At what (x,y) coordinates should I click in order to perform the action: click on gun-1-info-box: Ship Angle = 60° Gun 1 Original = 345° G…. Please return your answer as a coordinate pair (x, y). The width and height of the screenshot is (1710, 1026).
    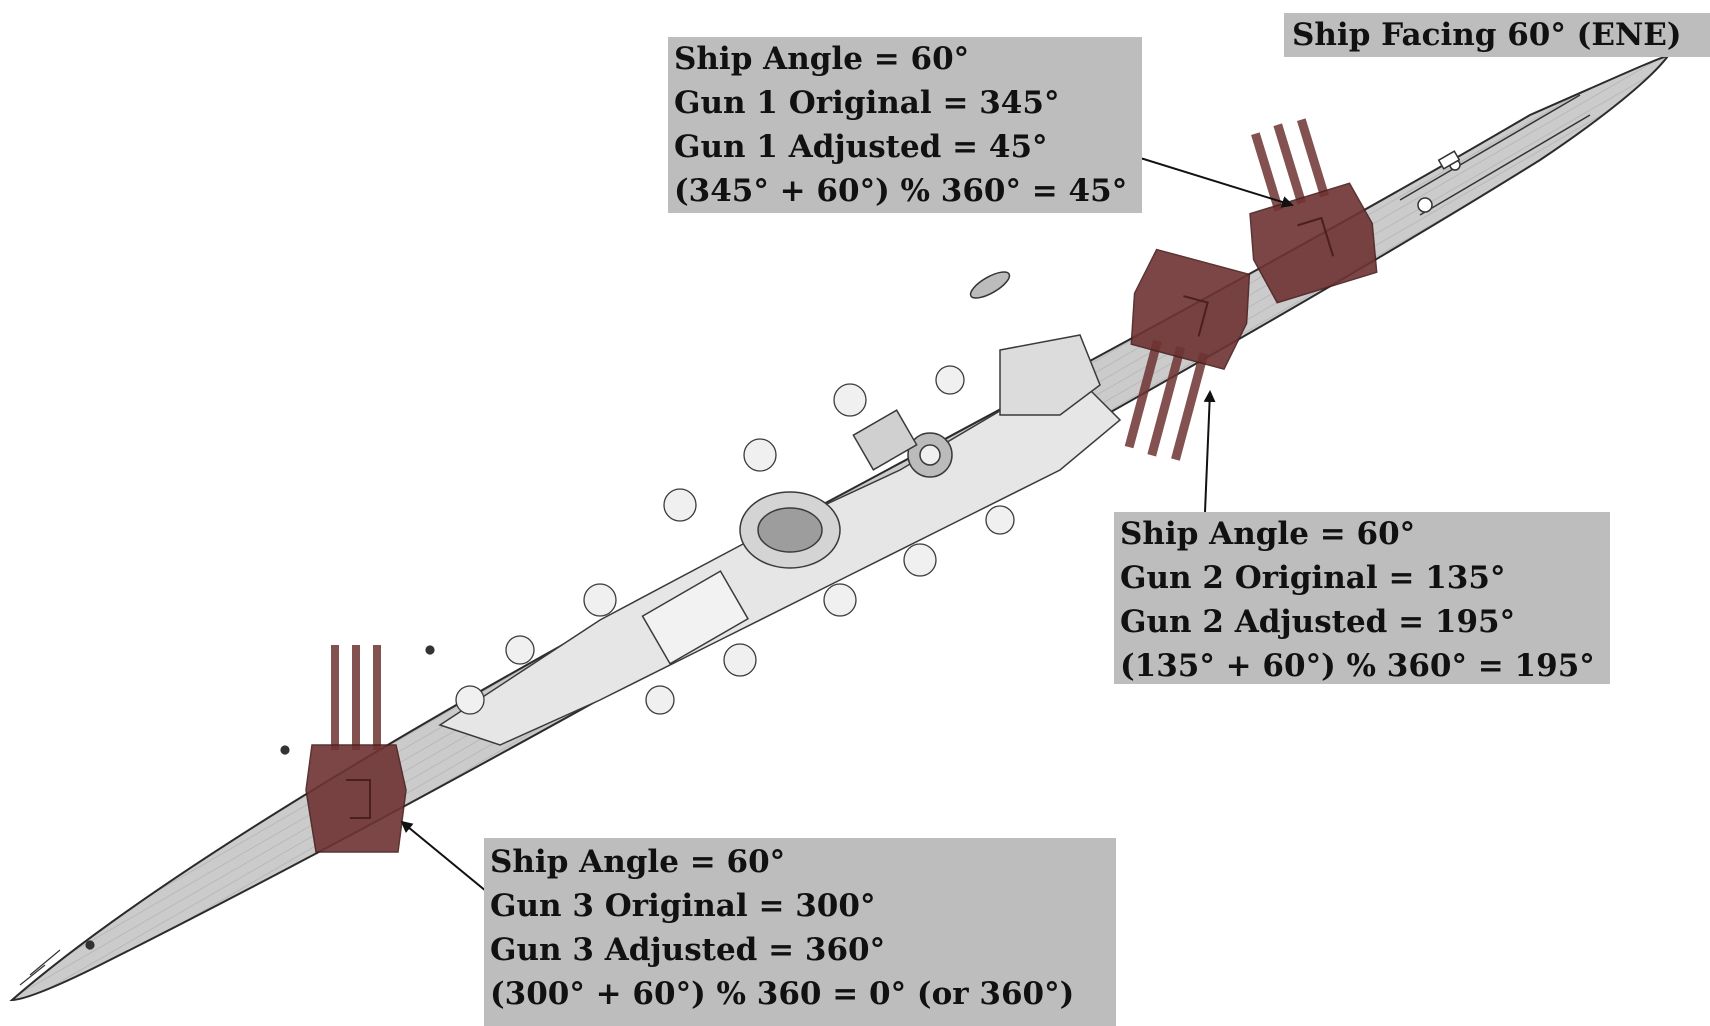
    Looking at the image, I should click on (905, 125).